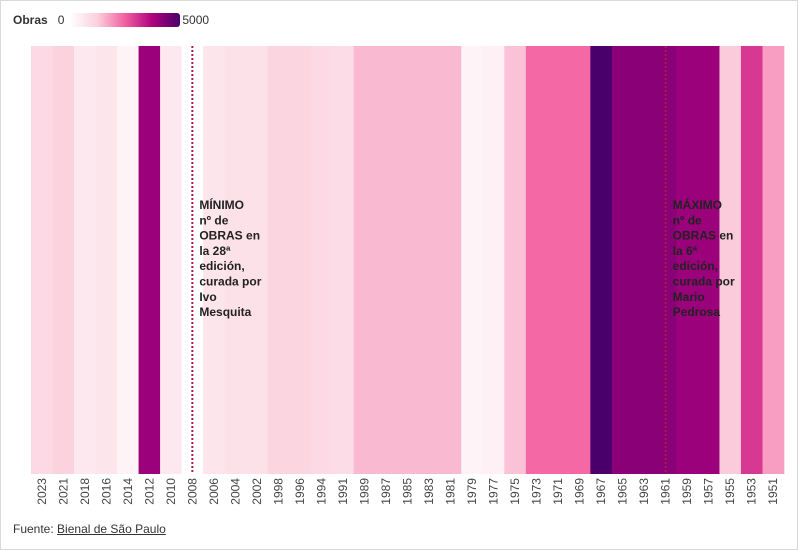 Image resolution: width=798 pixels, height=550 pixels. I want to click on x-tick-label-2010: 2010, so click(171, 491).